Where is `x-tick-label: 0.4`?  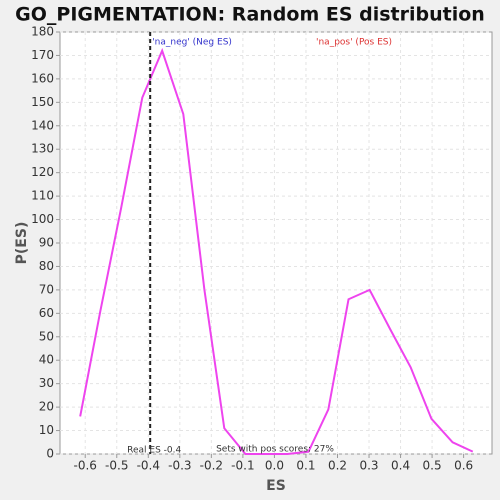 x-tick-label: 0.4 is located at coordinates (400, 466).